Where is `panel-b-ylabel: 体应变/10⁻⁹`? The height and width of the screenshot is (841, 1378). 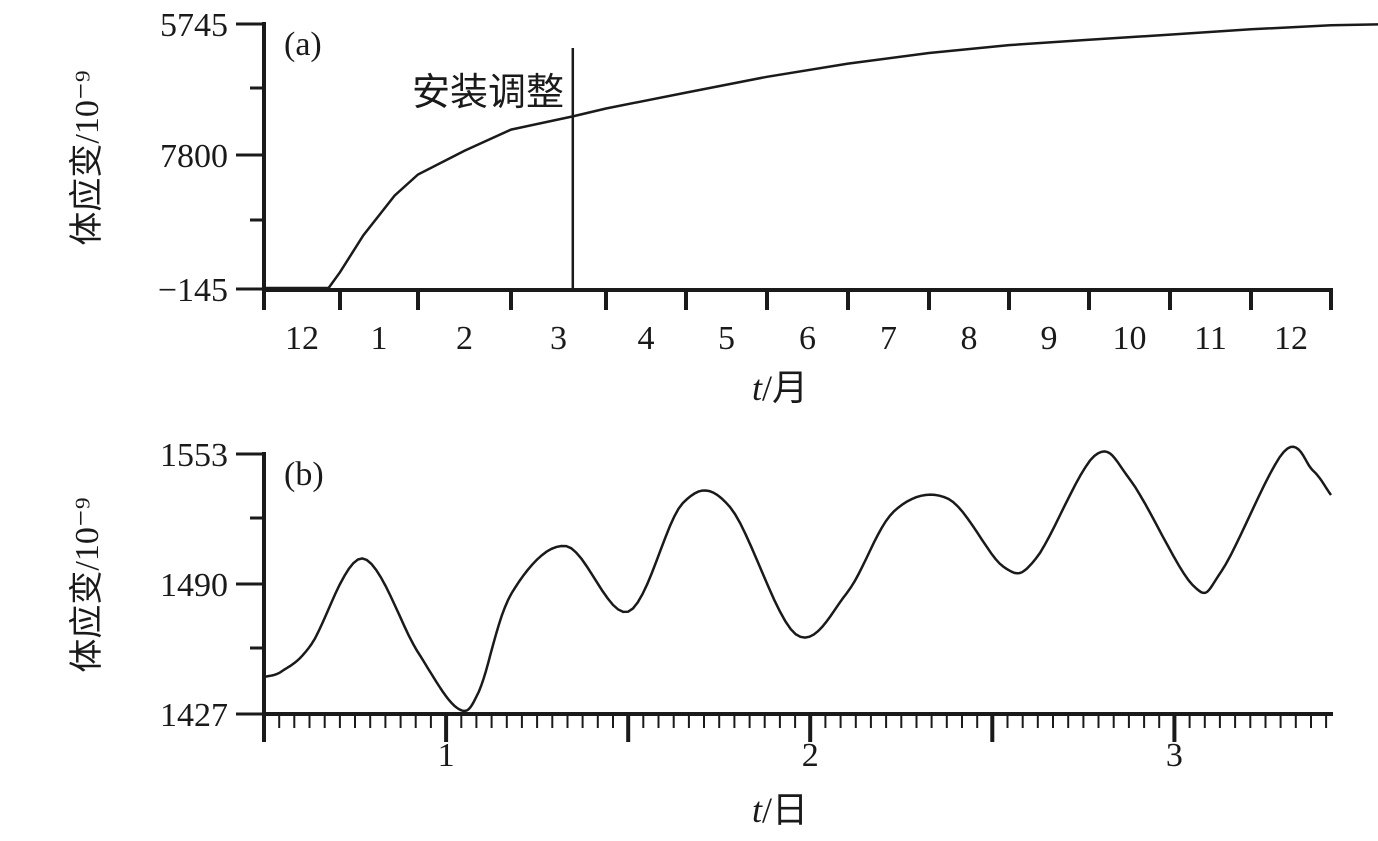 panel-b-ylabel: 体应变/10⁻⁹ is located at coordinates (87, 584).